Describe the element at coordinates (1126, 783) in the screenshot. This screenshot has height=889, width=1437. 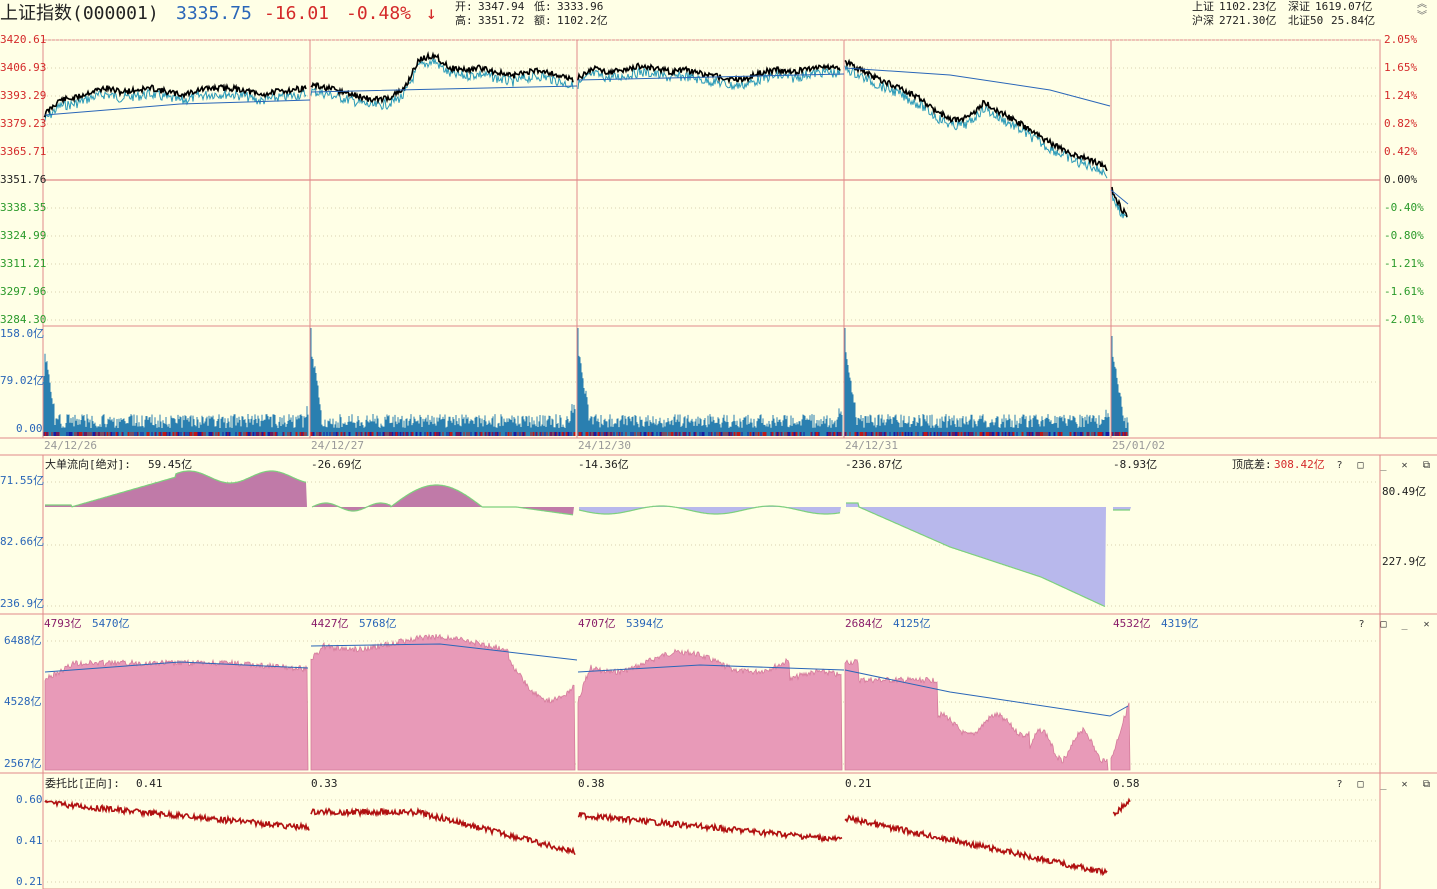
I see `commission-day-value: 0.58` at that location.